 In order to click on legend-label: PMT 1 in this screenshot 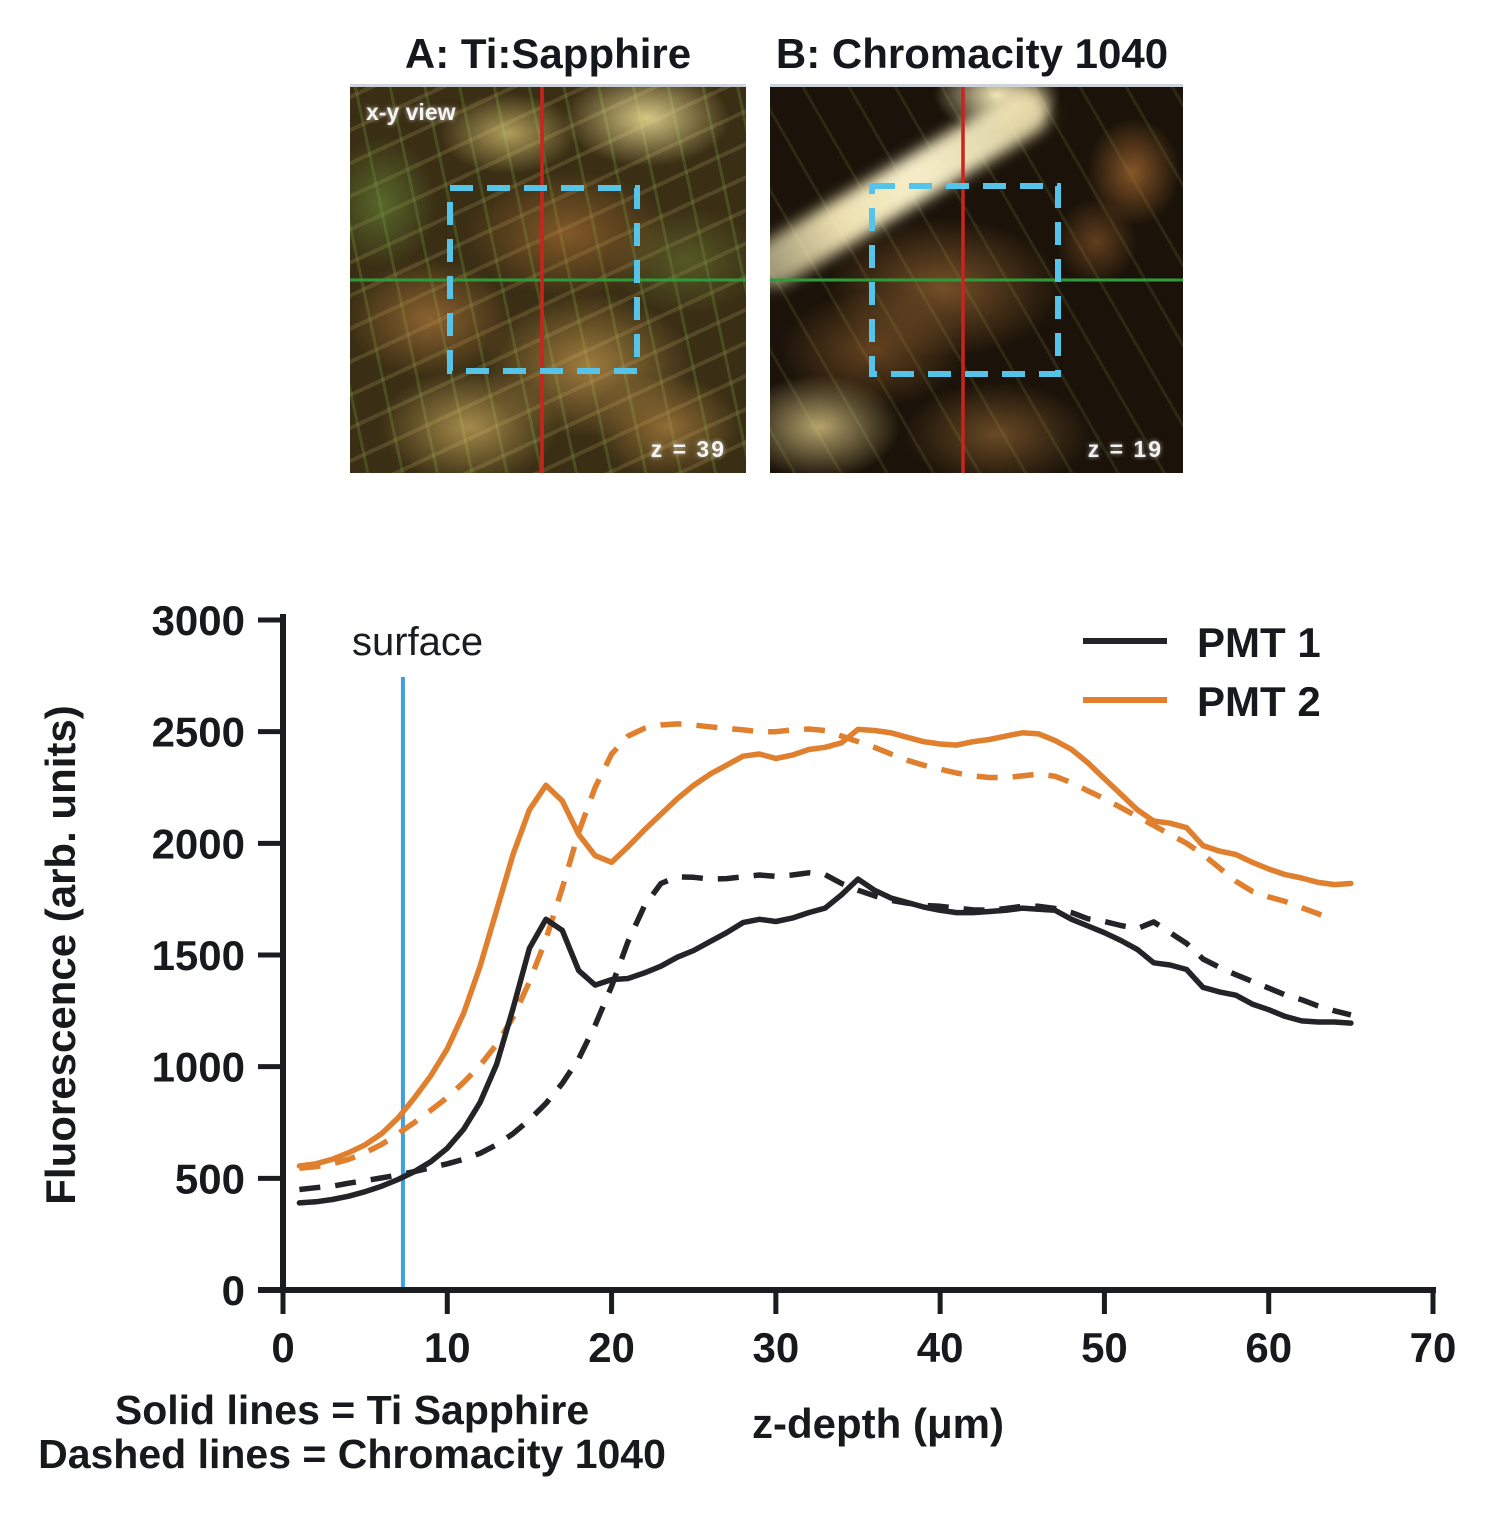, I will do `click(1259, 642)`.